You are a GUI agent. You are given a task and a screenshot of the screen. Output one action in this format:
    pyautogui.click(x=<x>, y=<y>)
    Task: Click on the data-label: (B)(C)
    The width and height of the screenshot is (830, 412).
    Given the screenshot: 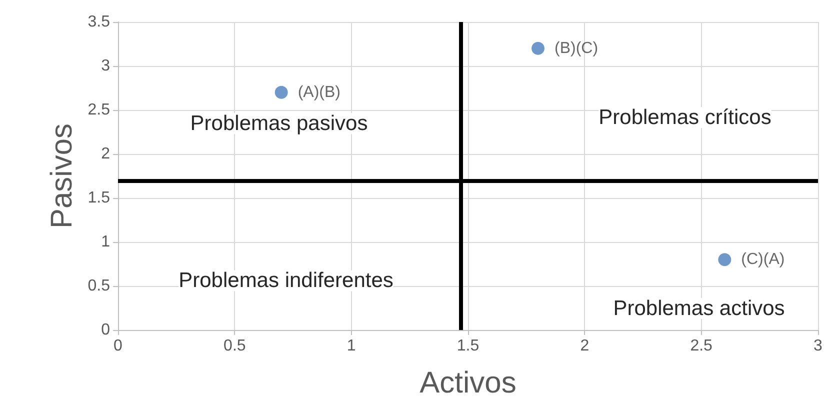 What is the action you would take?
    pyautogui.click(x=576, y=48)
    